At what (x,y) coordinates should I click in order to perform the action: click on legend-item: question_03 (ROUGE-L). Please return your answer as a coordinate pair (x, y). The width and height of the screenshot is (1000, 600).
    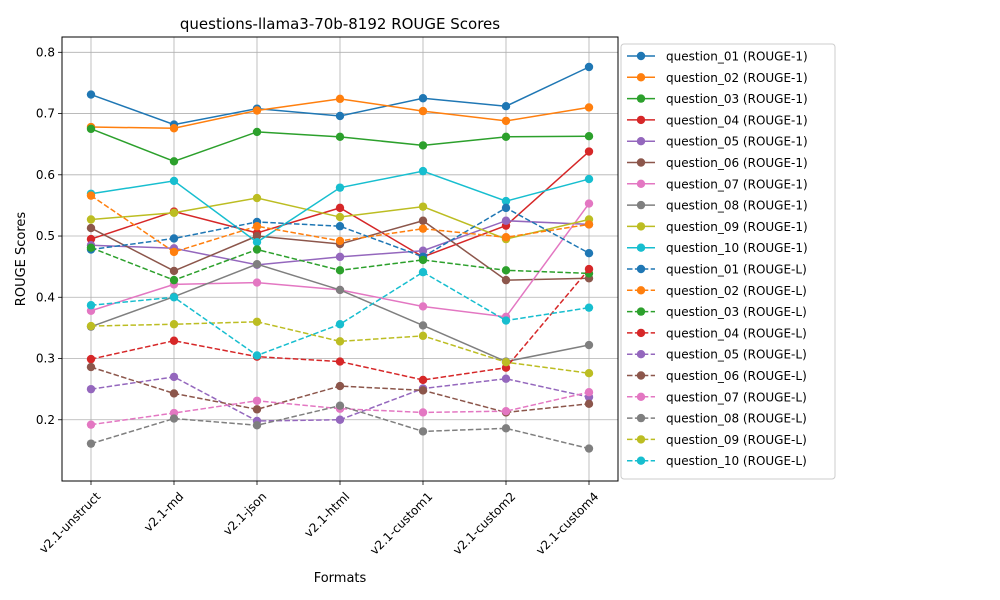
    Looking at the image, I should click on (717, 312).